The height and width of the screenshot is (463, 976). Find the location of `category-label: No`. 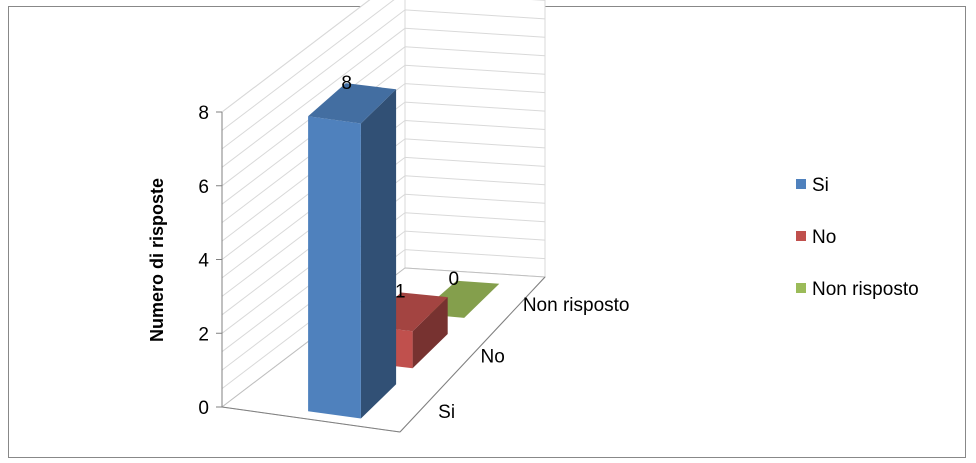

category-label: No is located at coordinates (493, 357).